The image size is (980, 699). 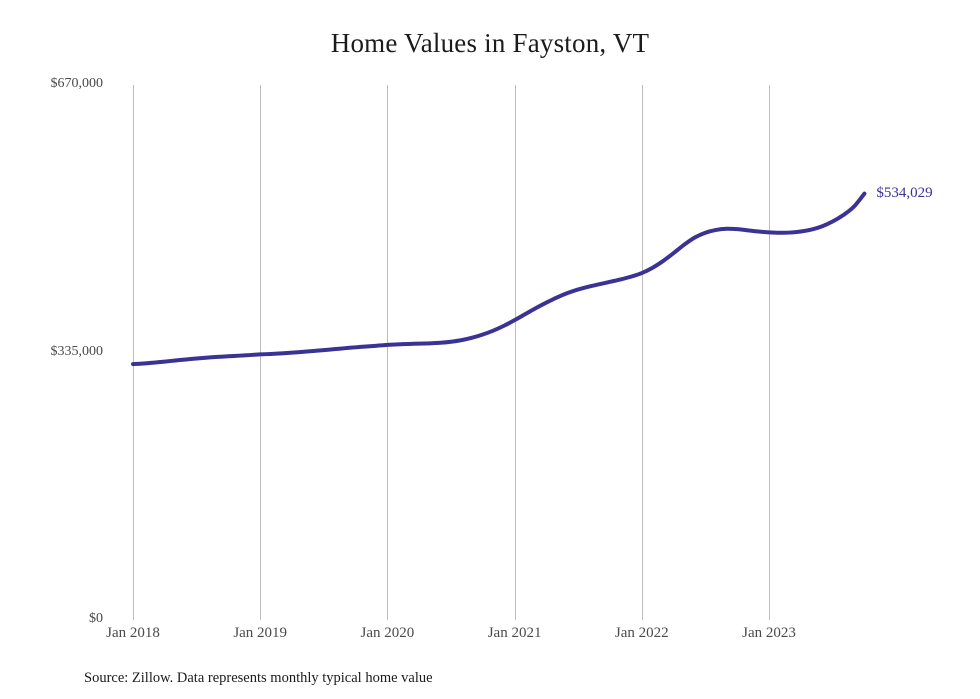 I want to click on x-tick-label: Jan 2023, so click(x=769, y=633).